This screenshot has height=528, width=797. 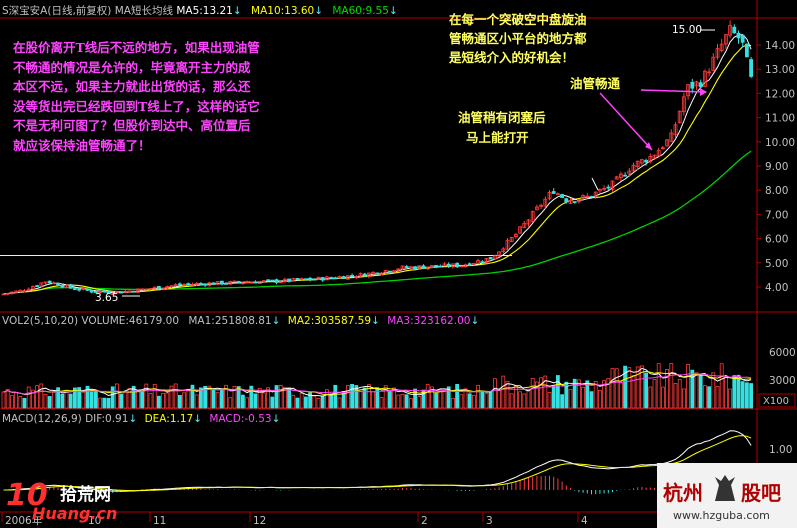 I want to click on vol-volume: VOLUME:46179.00, so click(x=130, y=321).